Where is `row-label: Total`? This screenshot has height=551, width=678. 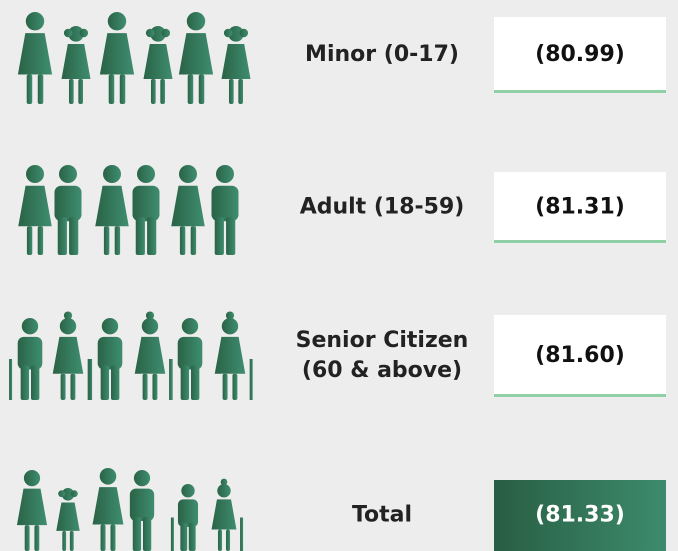
row-label: Total is located at coordinates (382, 515).